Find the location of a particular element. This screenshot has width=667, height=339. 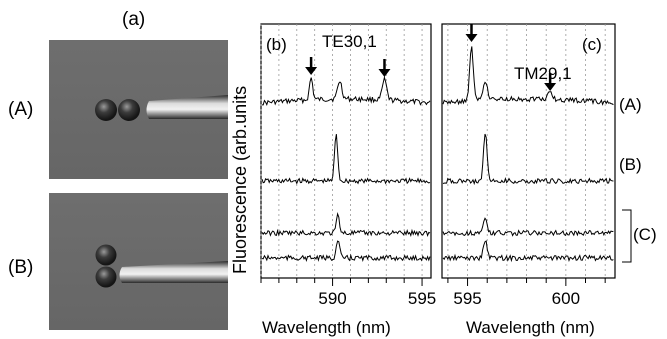

micrograph-a-art is located at coordinates (161, 108).